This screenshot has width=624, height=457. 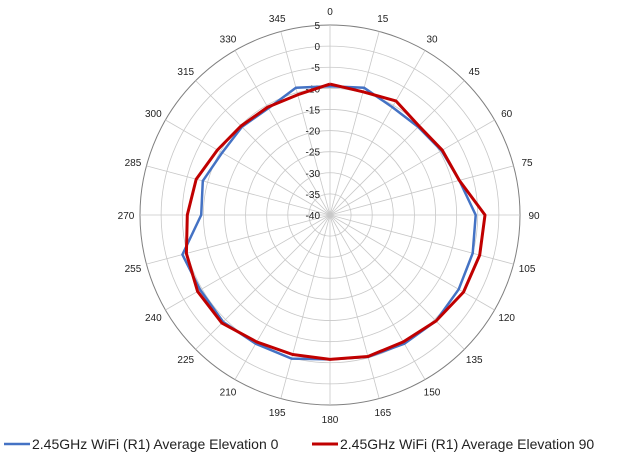 What do you see at coordinates (317, 26) in the screenshot?
I see `radial-tick-label: 5` at bounding box center [317, 26].